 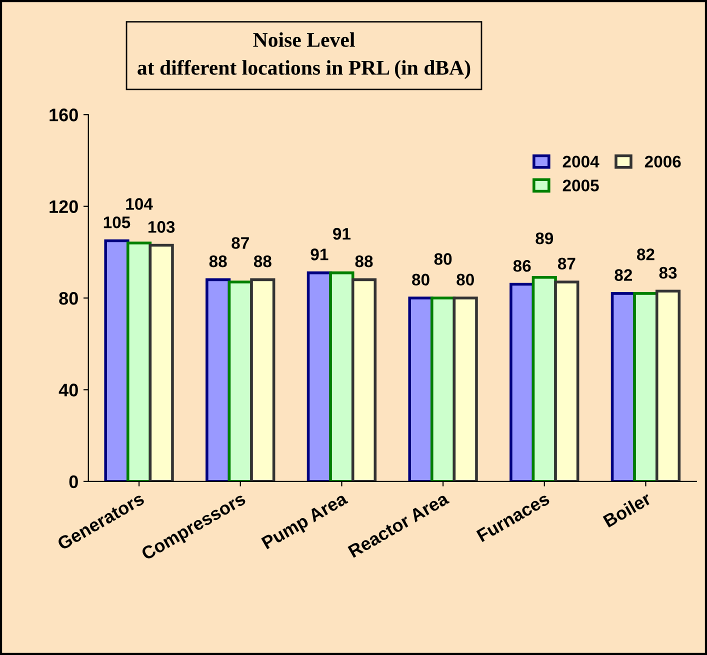 I want to click on chart-title: Noise Level at different locations in PRL (in dBA), so click(x=304, y=56).